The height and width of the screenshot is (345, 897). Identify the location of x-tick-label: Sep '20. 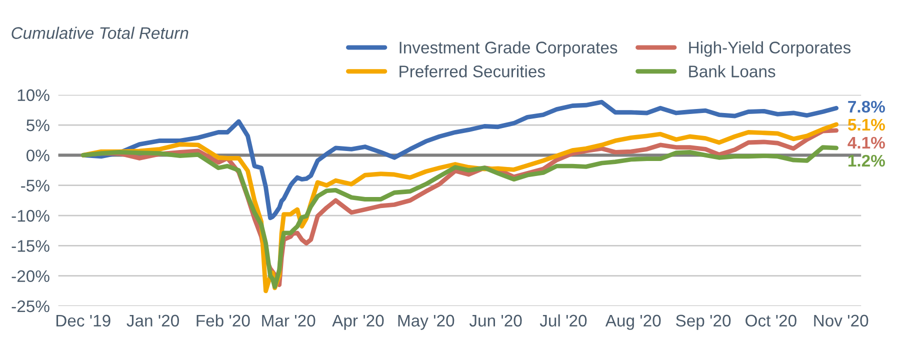
(703, 322).